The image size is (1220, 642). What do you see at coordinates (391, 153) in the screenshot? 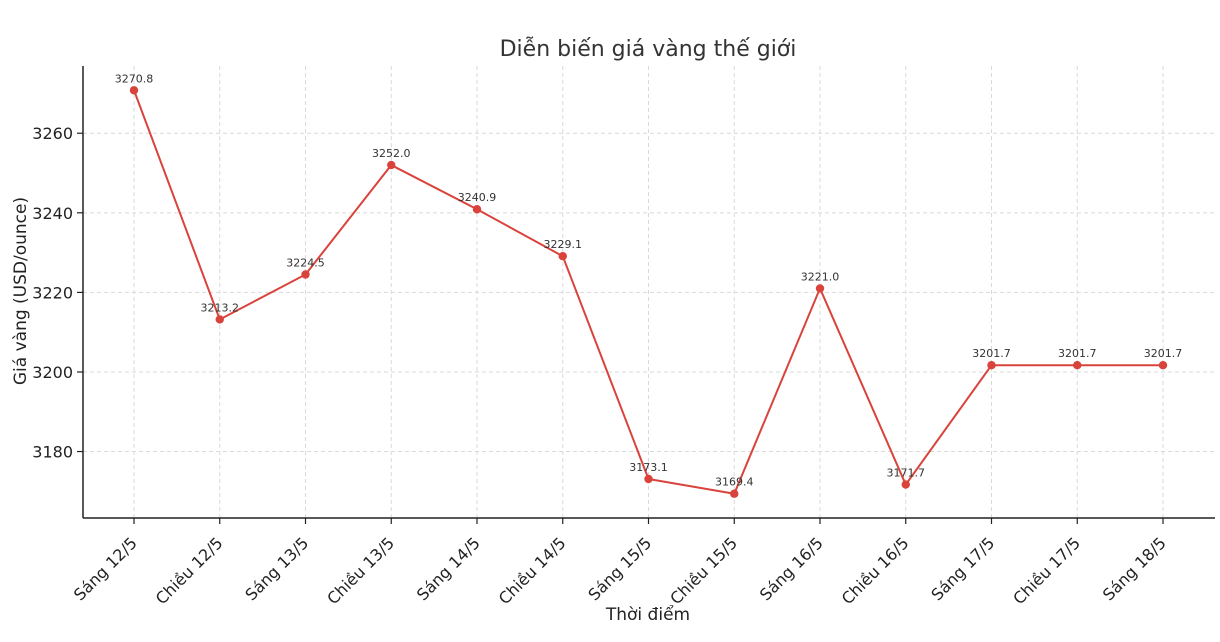
I see `data-label: 3252.0` at bounding box center [391, 153].